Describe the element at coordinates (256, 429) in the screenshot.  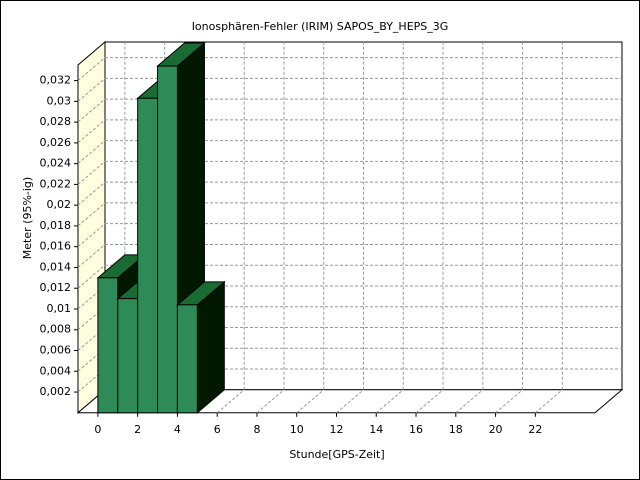
I see `x-tick-label: 8` at that location.